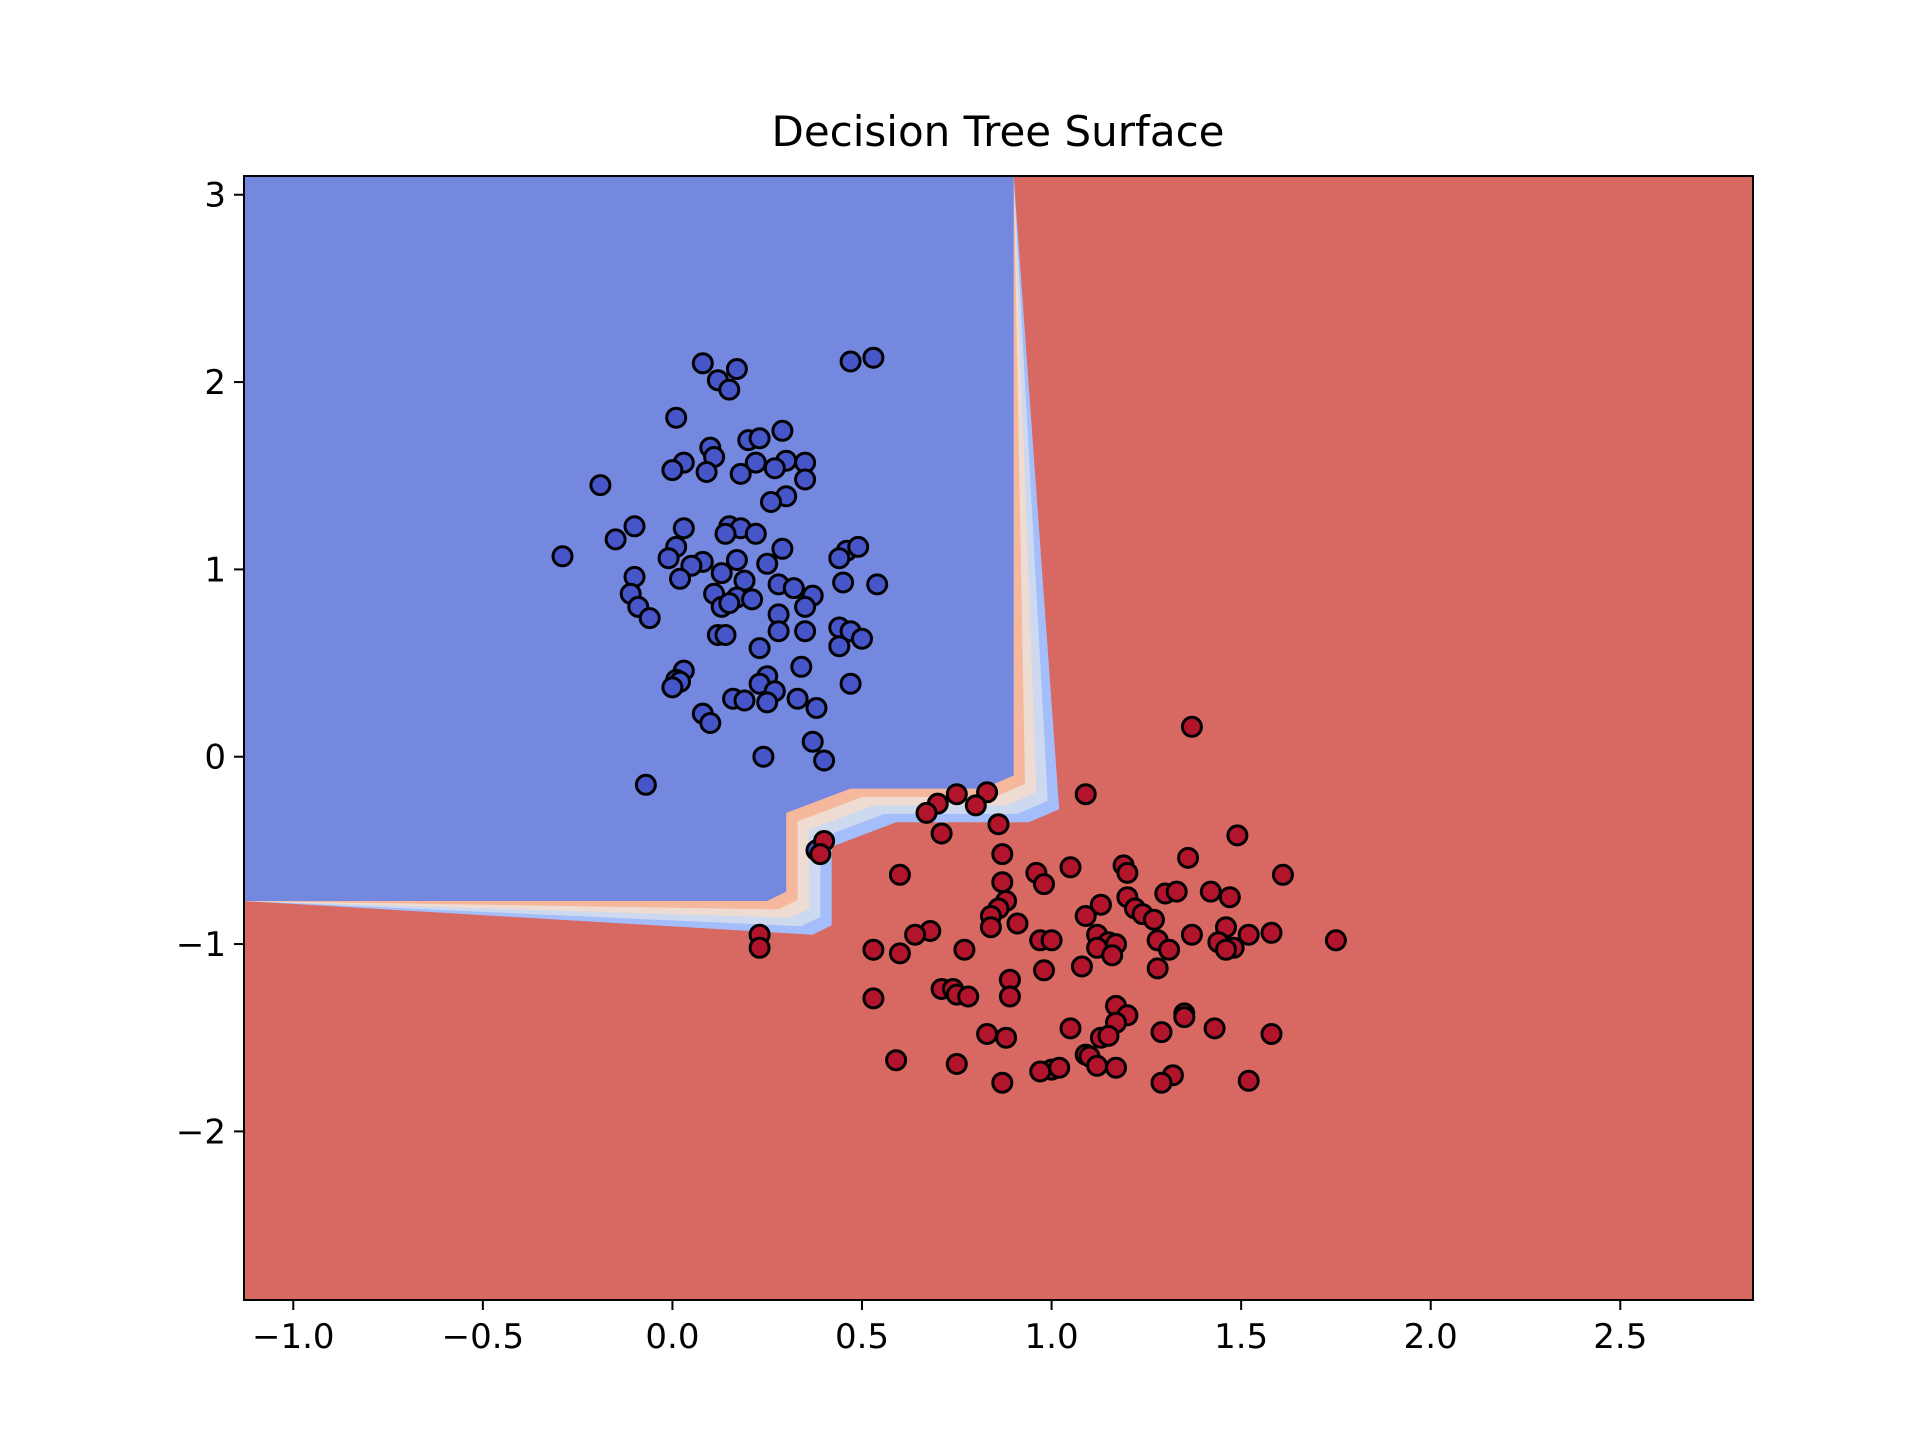 This screenshot has width=1920, height=1440. I want to click on x-tick-label: 1.5, so click(1241, 1337).